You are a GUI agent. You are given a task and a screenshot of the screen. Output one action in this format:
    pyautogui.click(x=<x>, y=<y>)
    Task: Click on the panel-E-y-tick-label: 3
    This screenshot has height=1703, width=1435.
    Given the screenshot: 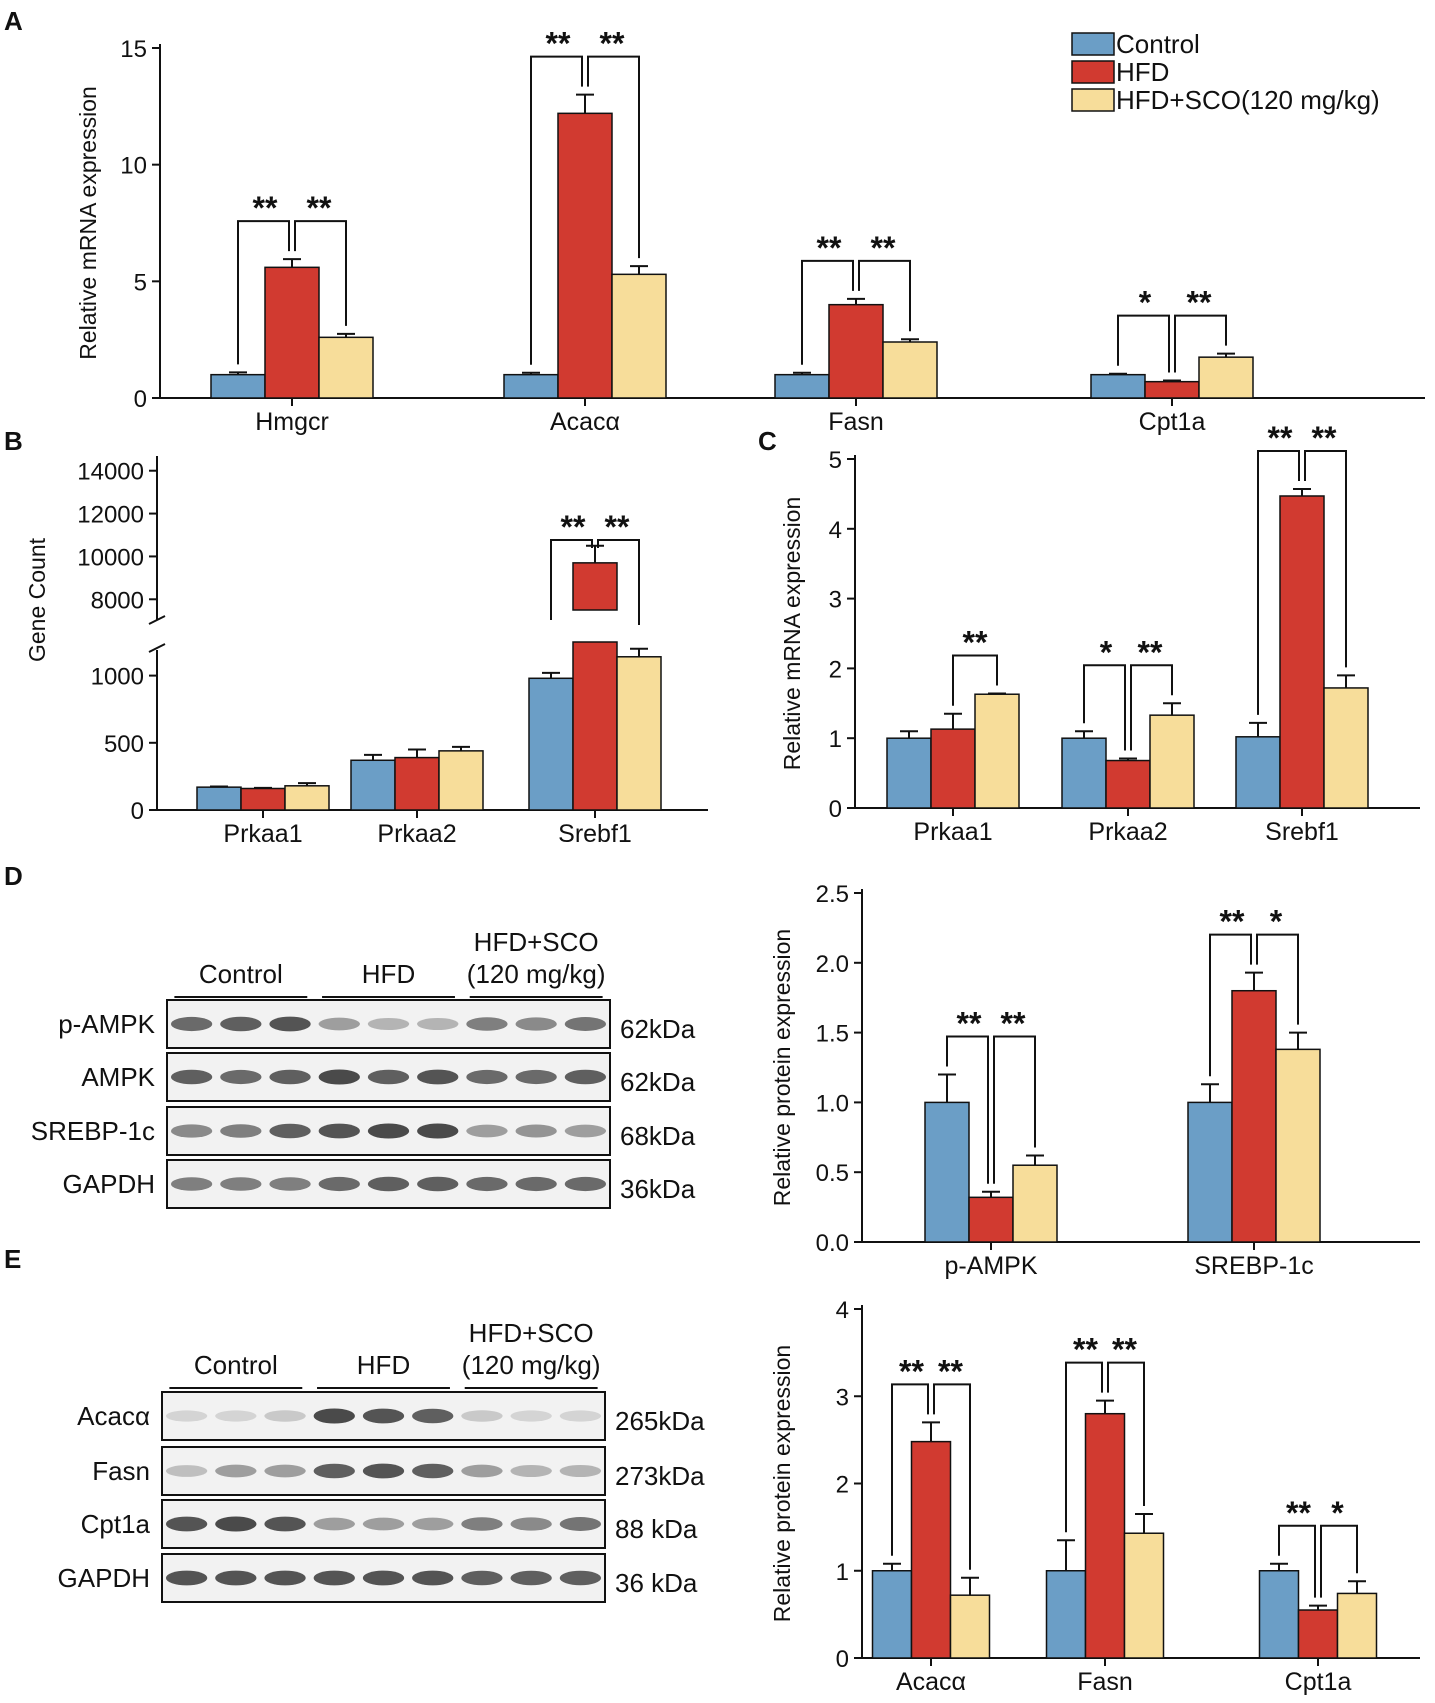 What is the action you would take?
    pyautogui.click(x=842, y=1397)
    